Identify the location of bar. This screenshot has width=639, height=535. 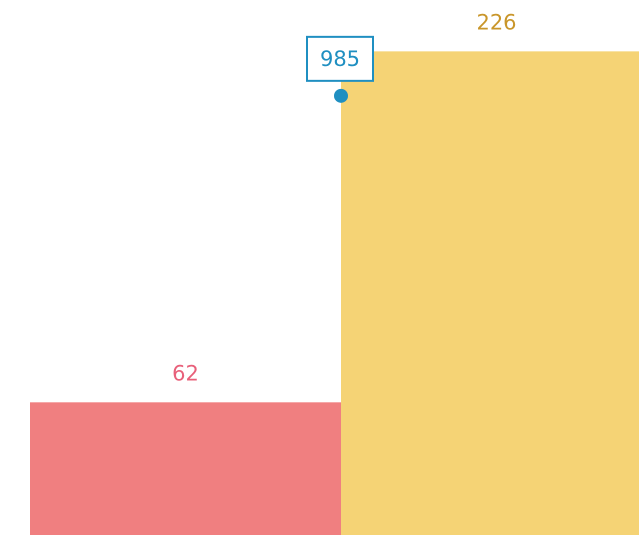
(185, 468).